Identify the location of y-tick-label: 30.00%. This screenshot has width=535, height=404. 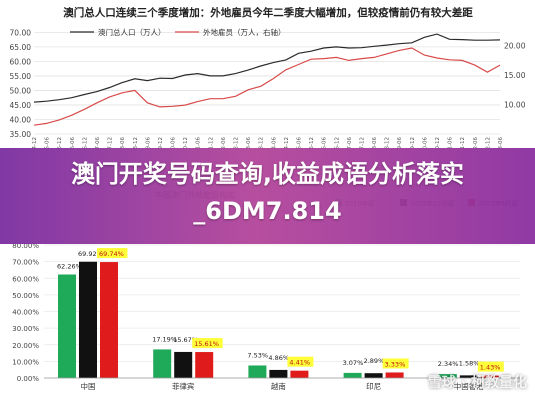
(25, 329).